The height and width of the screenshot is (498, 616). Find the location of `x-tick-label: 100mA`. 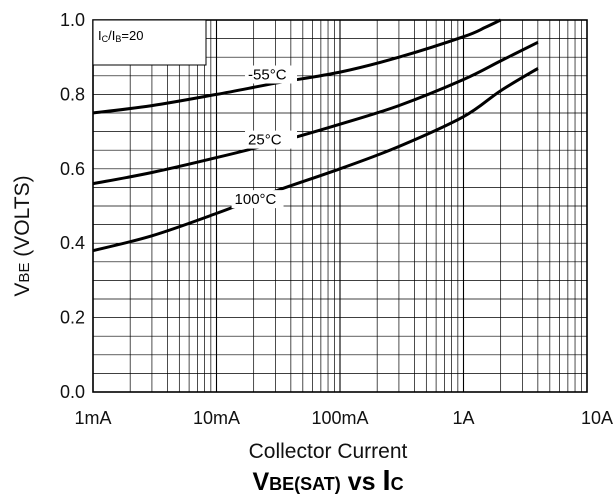

x-tick-label: 100mA is located at coordinates (339, 418).